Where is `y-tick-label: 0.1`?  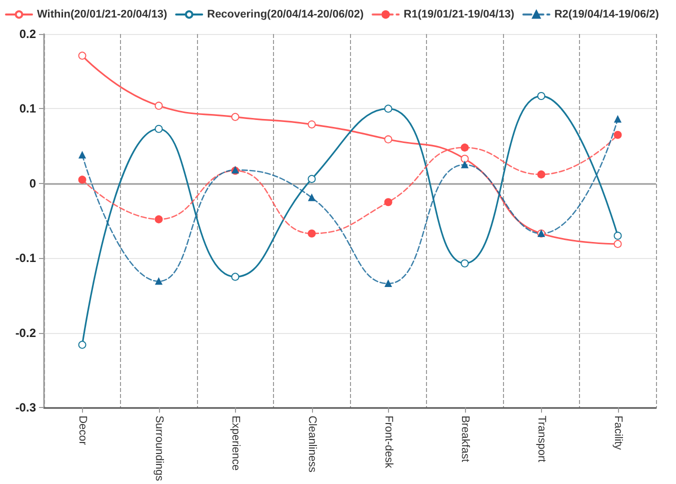
y-tick-label: 0.1 is located at coordinates (27, 109).